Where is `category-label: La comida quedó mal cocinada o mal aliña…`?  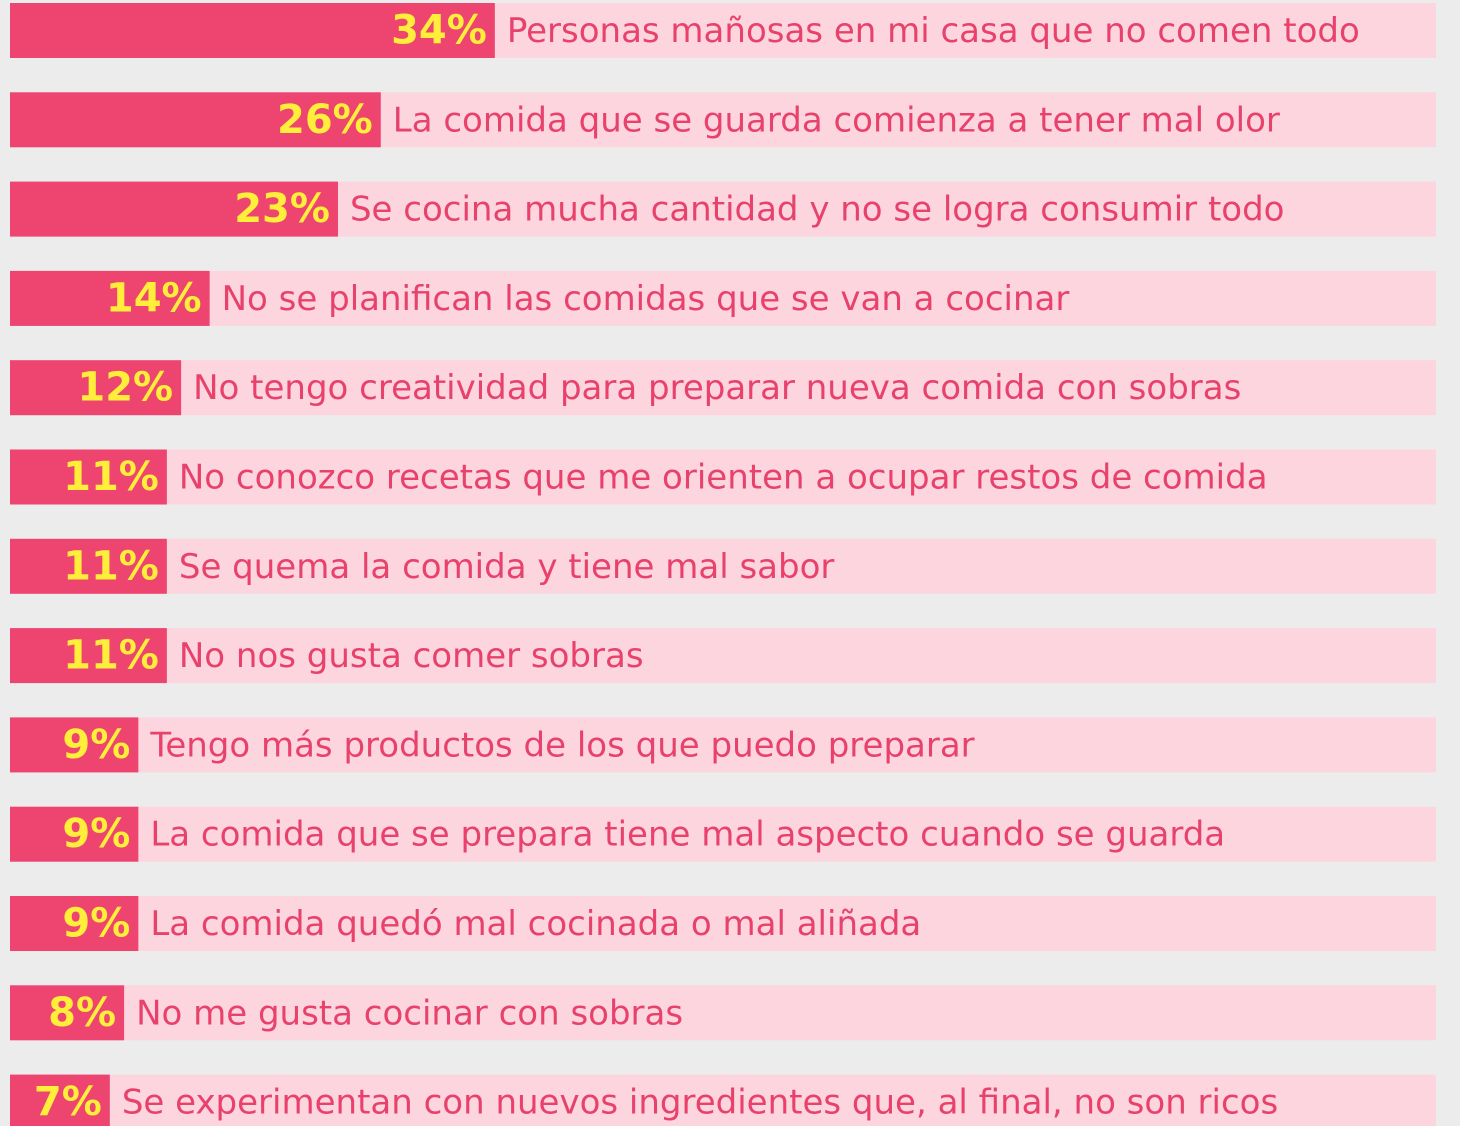
category-label: La comida quedó mal cocinada o mal aliña… is located at coordinates (535, 924).